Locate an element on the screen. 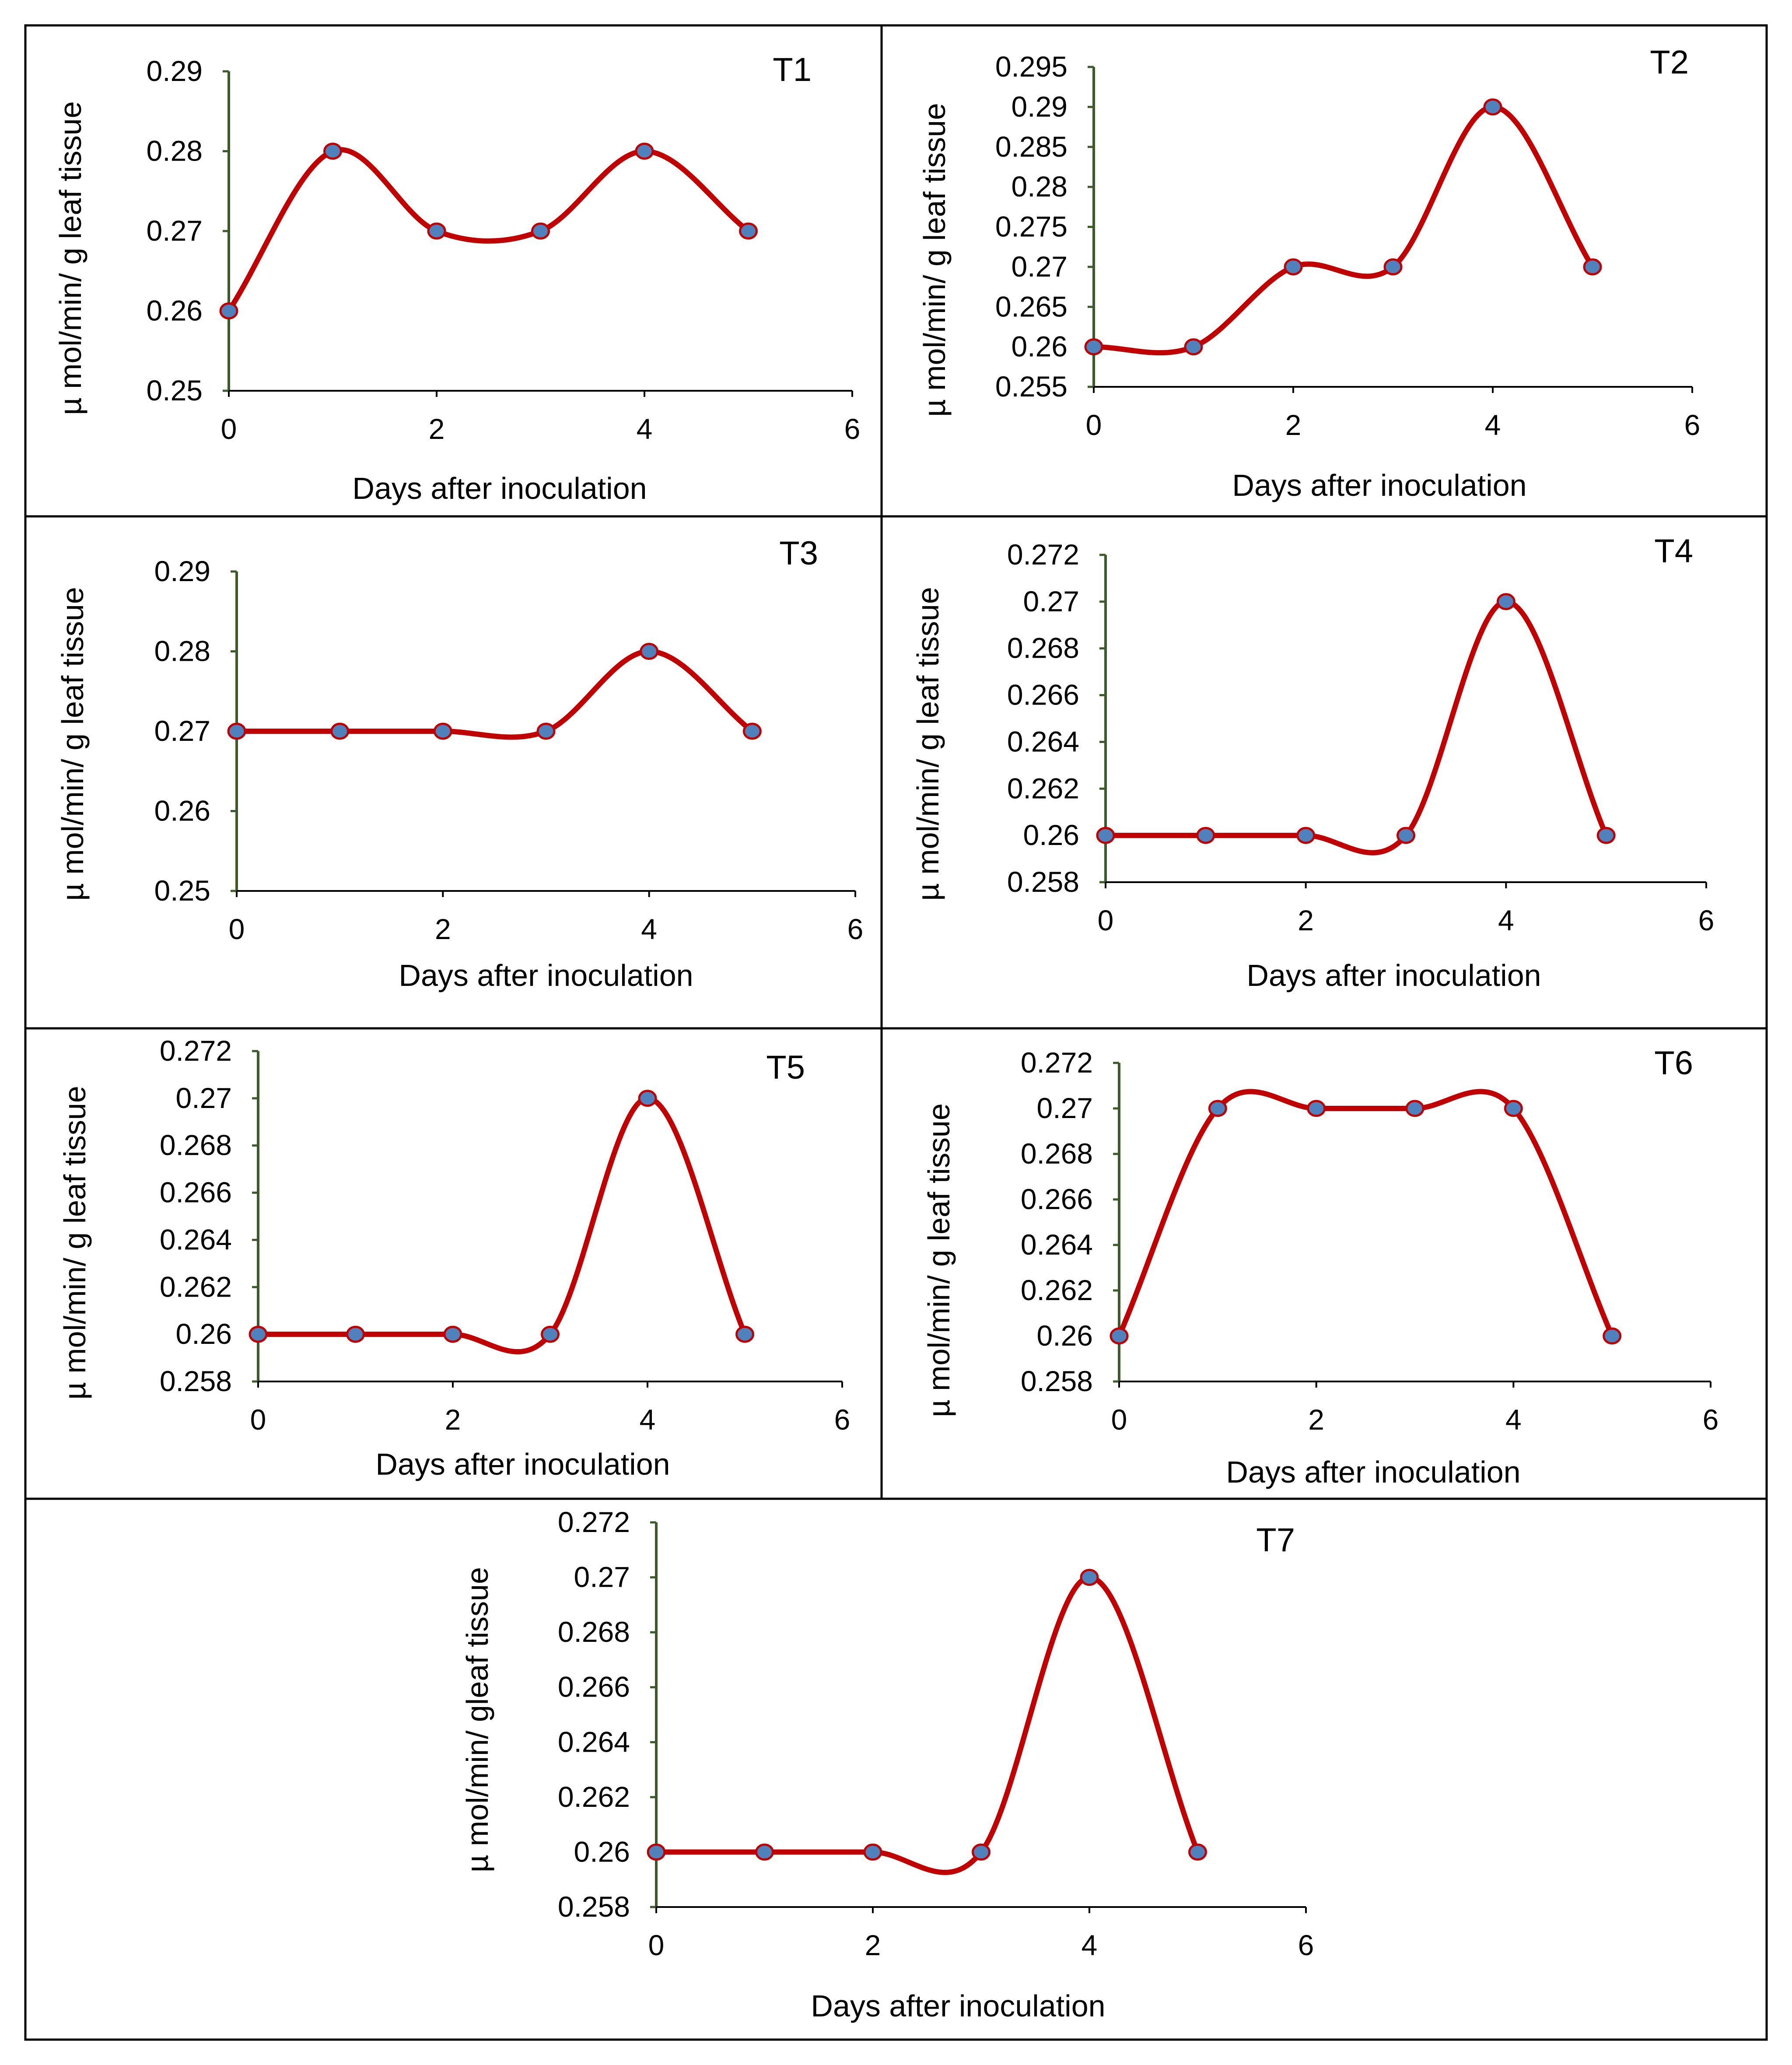 The image size is (1792, 2065). y-axis-title: µ mol/min/ gleaf tissue is located at coordinates (477, 1719).